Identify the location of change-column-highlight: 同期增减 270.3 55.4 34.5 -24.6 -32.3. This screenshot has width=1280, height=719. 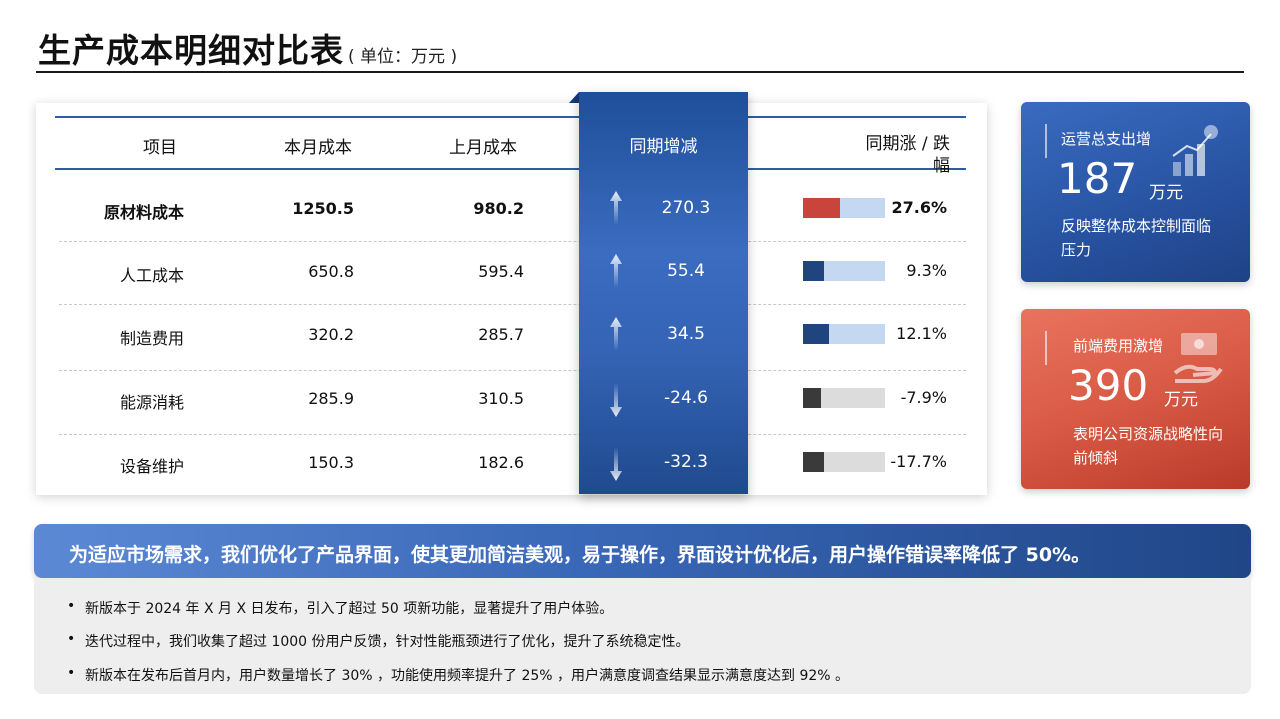
(663, 293).